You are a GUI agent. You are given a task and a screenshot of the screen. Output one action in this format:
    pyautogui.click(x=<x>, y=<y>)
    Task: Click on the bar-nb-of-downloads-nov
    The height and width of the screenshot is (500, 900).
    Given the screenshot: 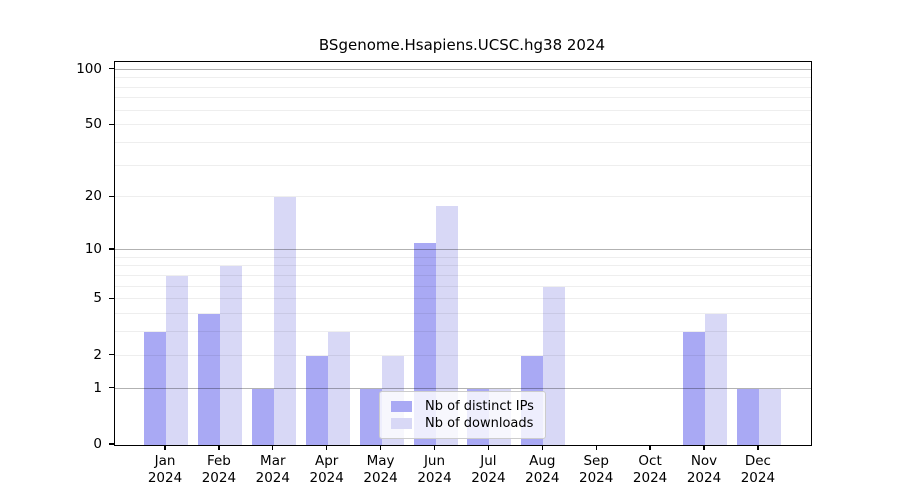 What is the action you would take?
    pyautogui.click(x=716, y=379)
    